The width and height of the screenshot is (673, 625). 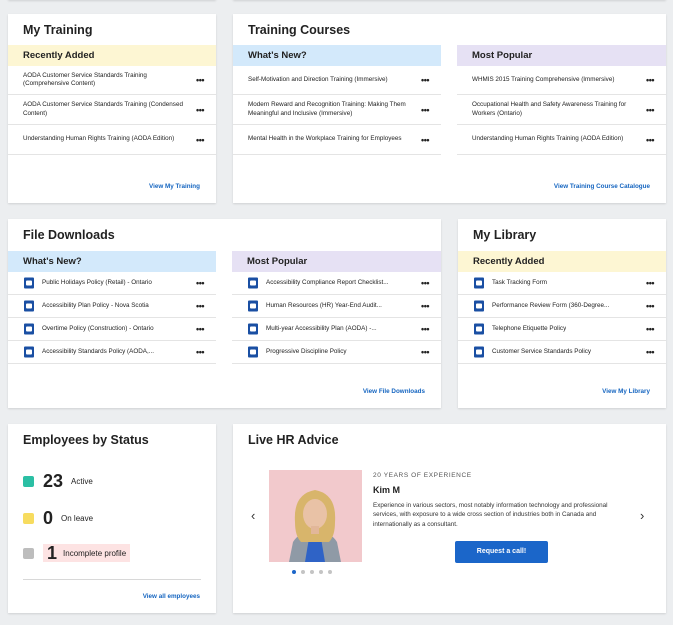 I want to click on status-on-leave: 0 On leave, so click(x=58, y=518).